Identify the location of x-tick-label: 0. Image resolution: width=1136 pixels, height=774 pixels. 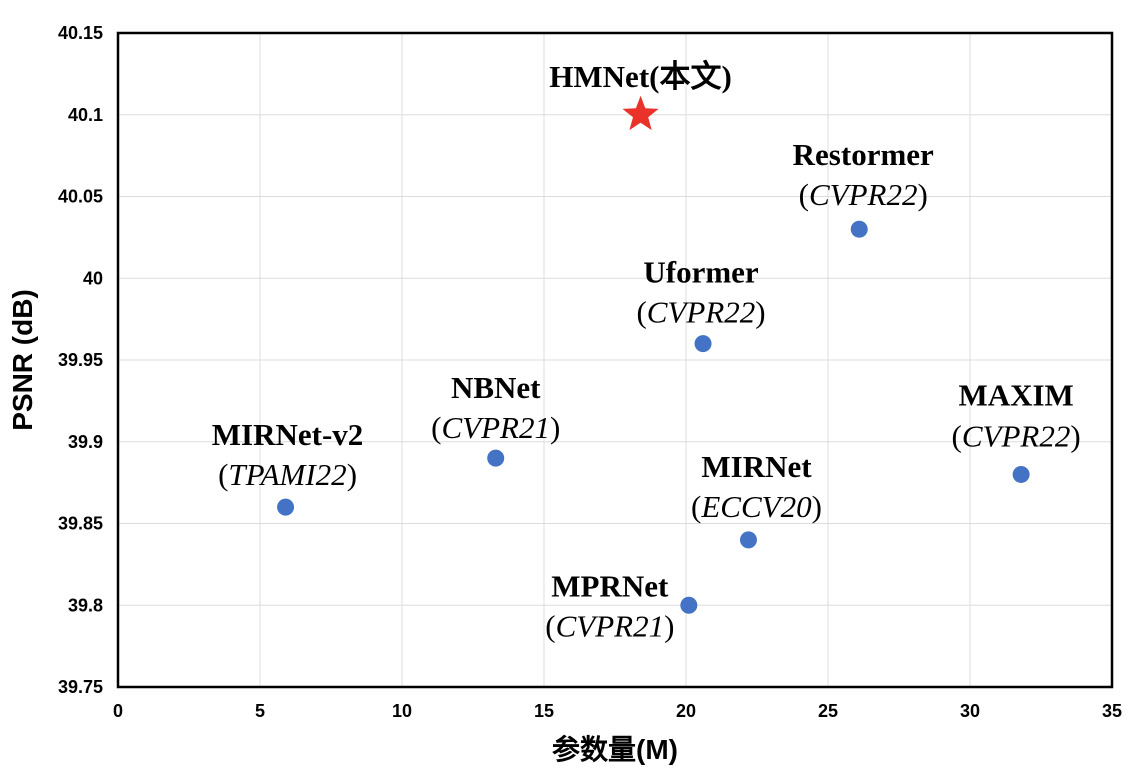
(118, 711).